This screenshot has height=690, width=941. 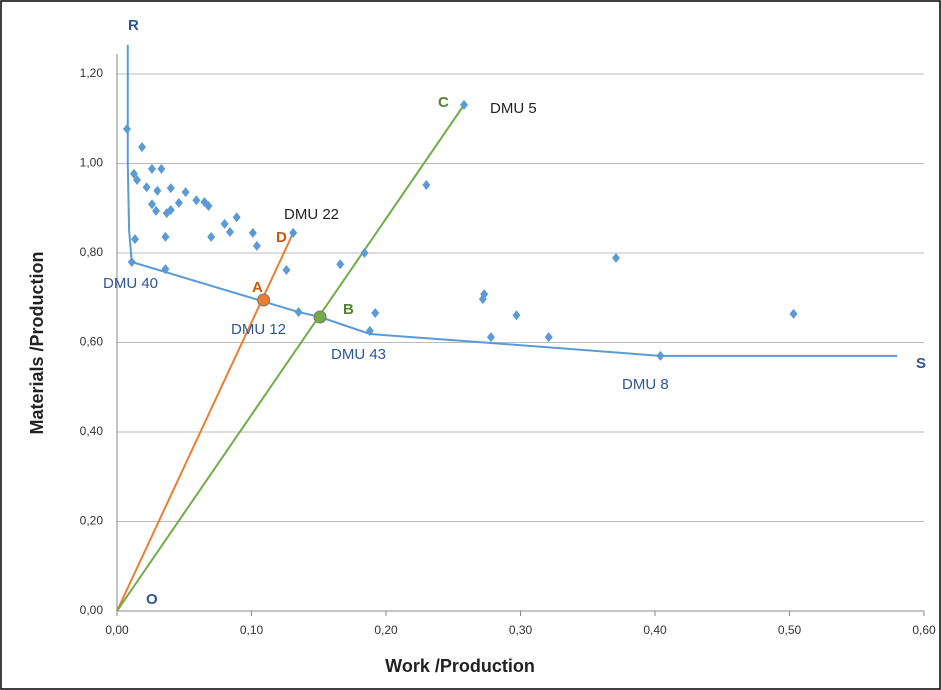 I want to click on x-tick-label: 0,10, so click(x=252, y=630).